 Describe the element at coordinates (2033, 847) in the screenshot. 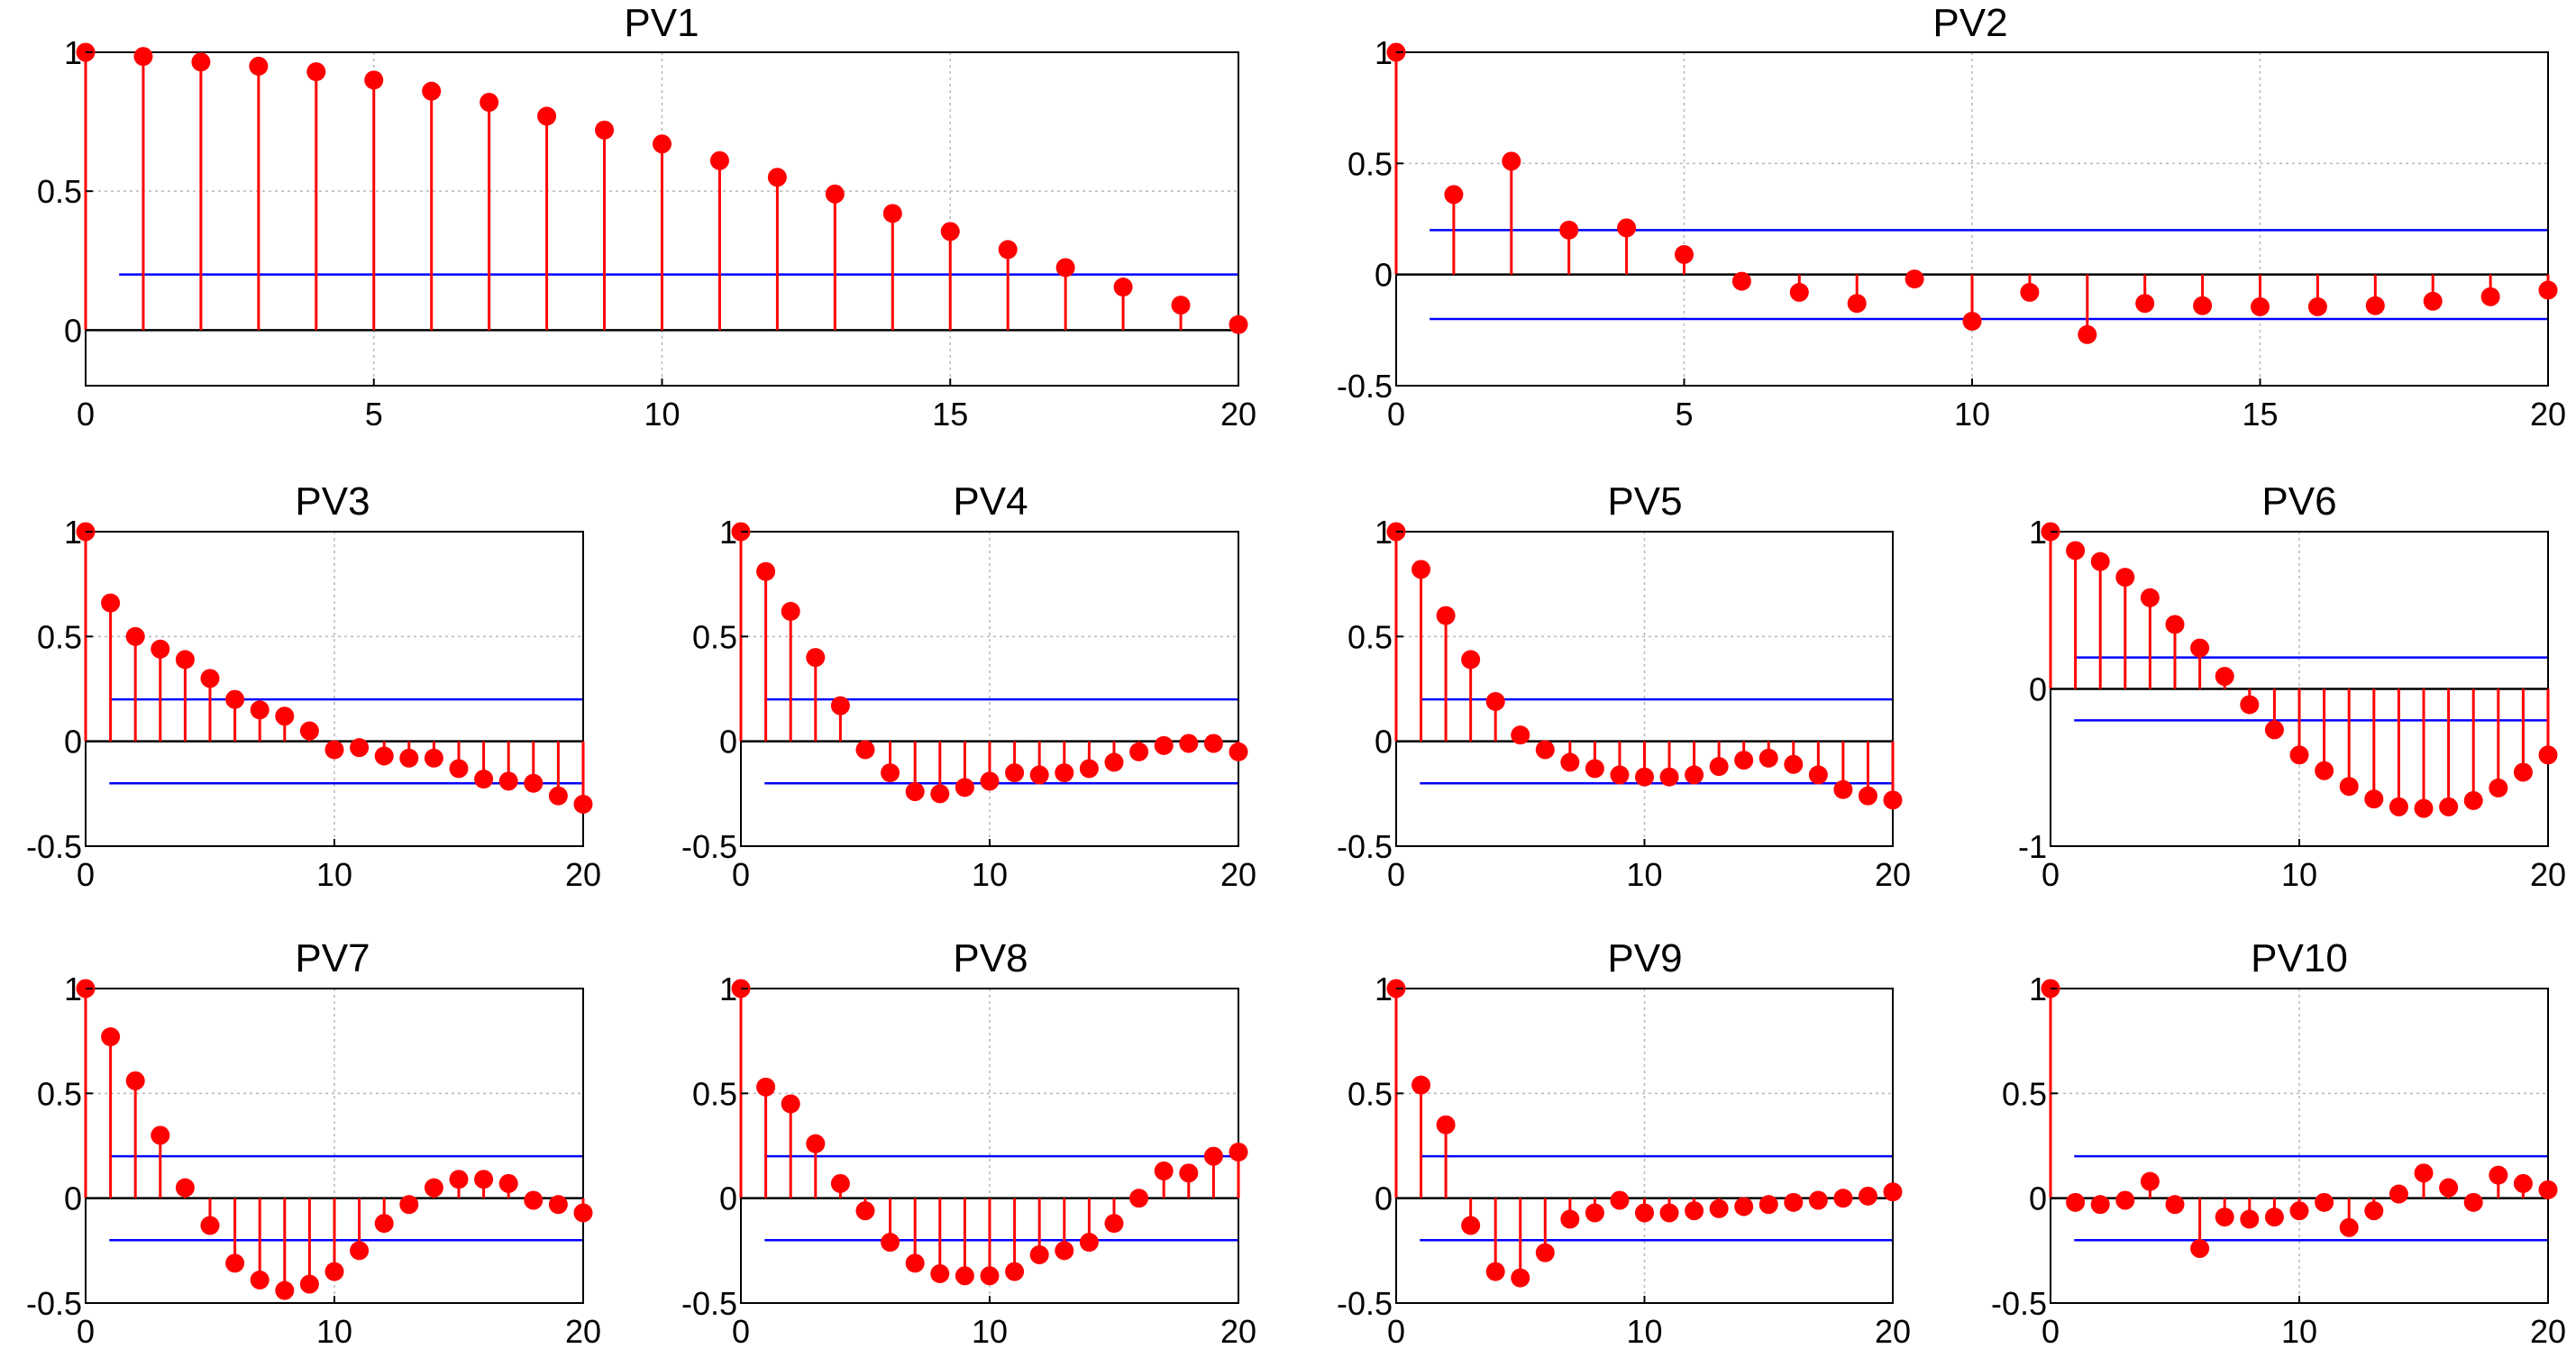

I see `y-tick-label: -1` at that location.